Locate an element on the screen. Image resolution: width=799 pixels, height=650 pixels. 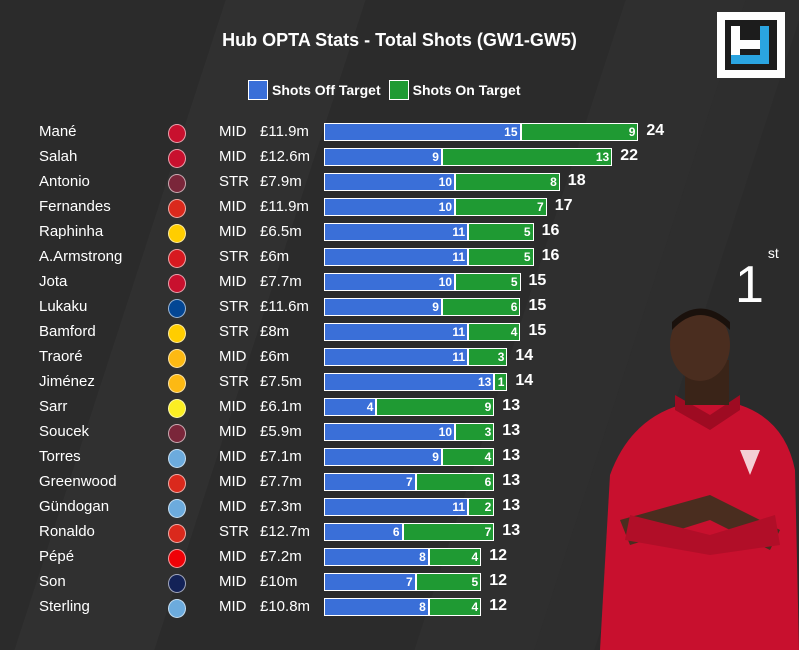
player-name: Sterling is located at coordinates (64, 606).